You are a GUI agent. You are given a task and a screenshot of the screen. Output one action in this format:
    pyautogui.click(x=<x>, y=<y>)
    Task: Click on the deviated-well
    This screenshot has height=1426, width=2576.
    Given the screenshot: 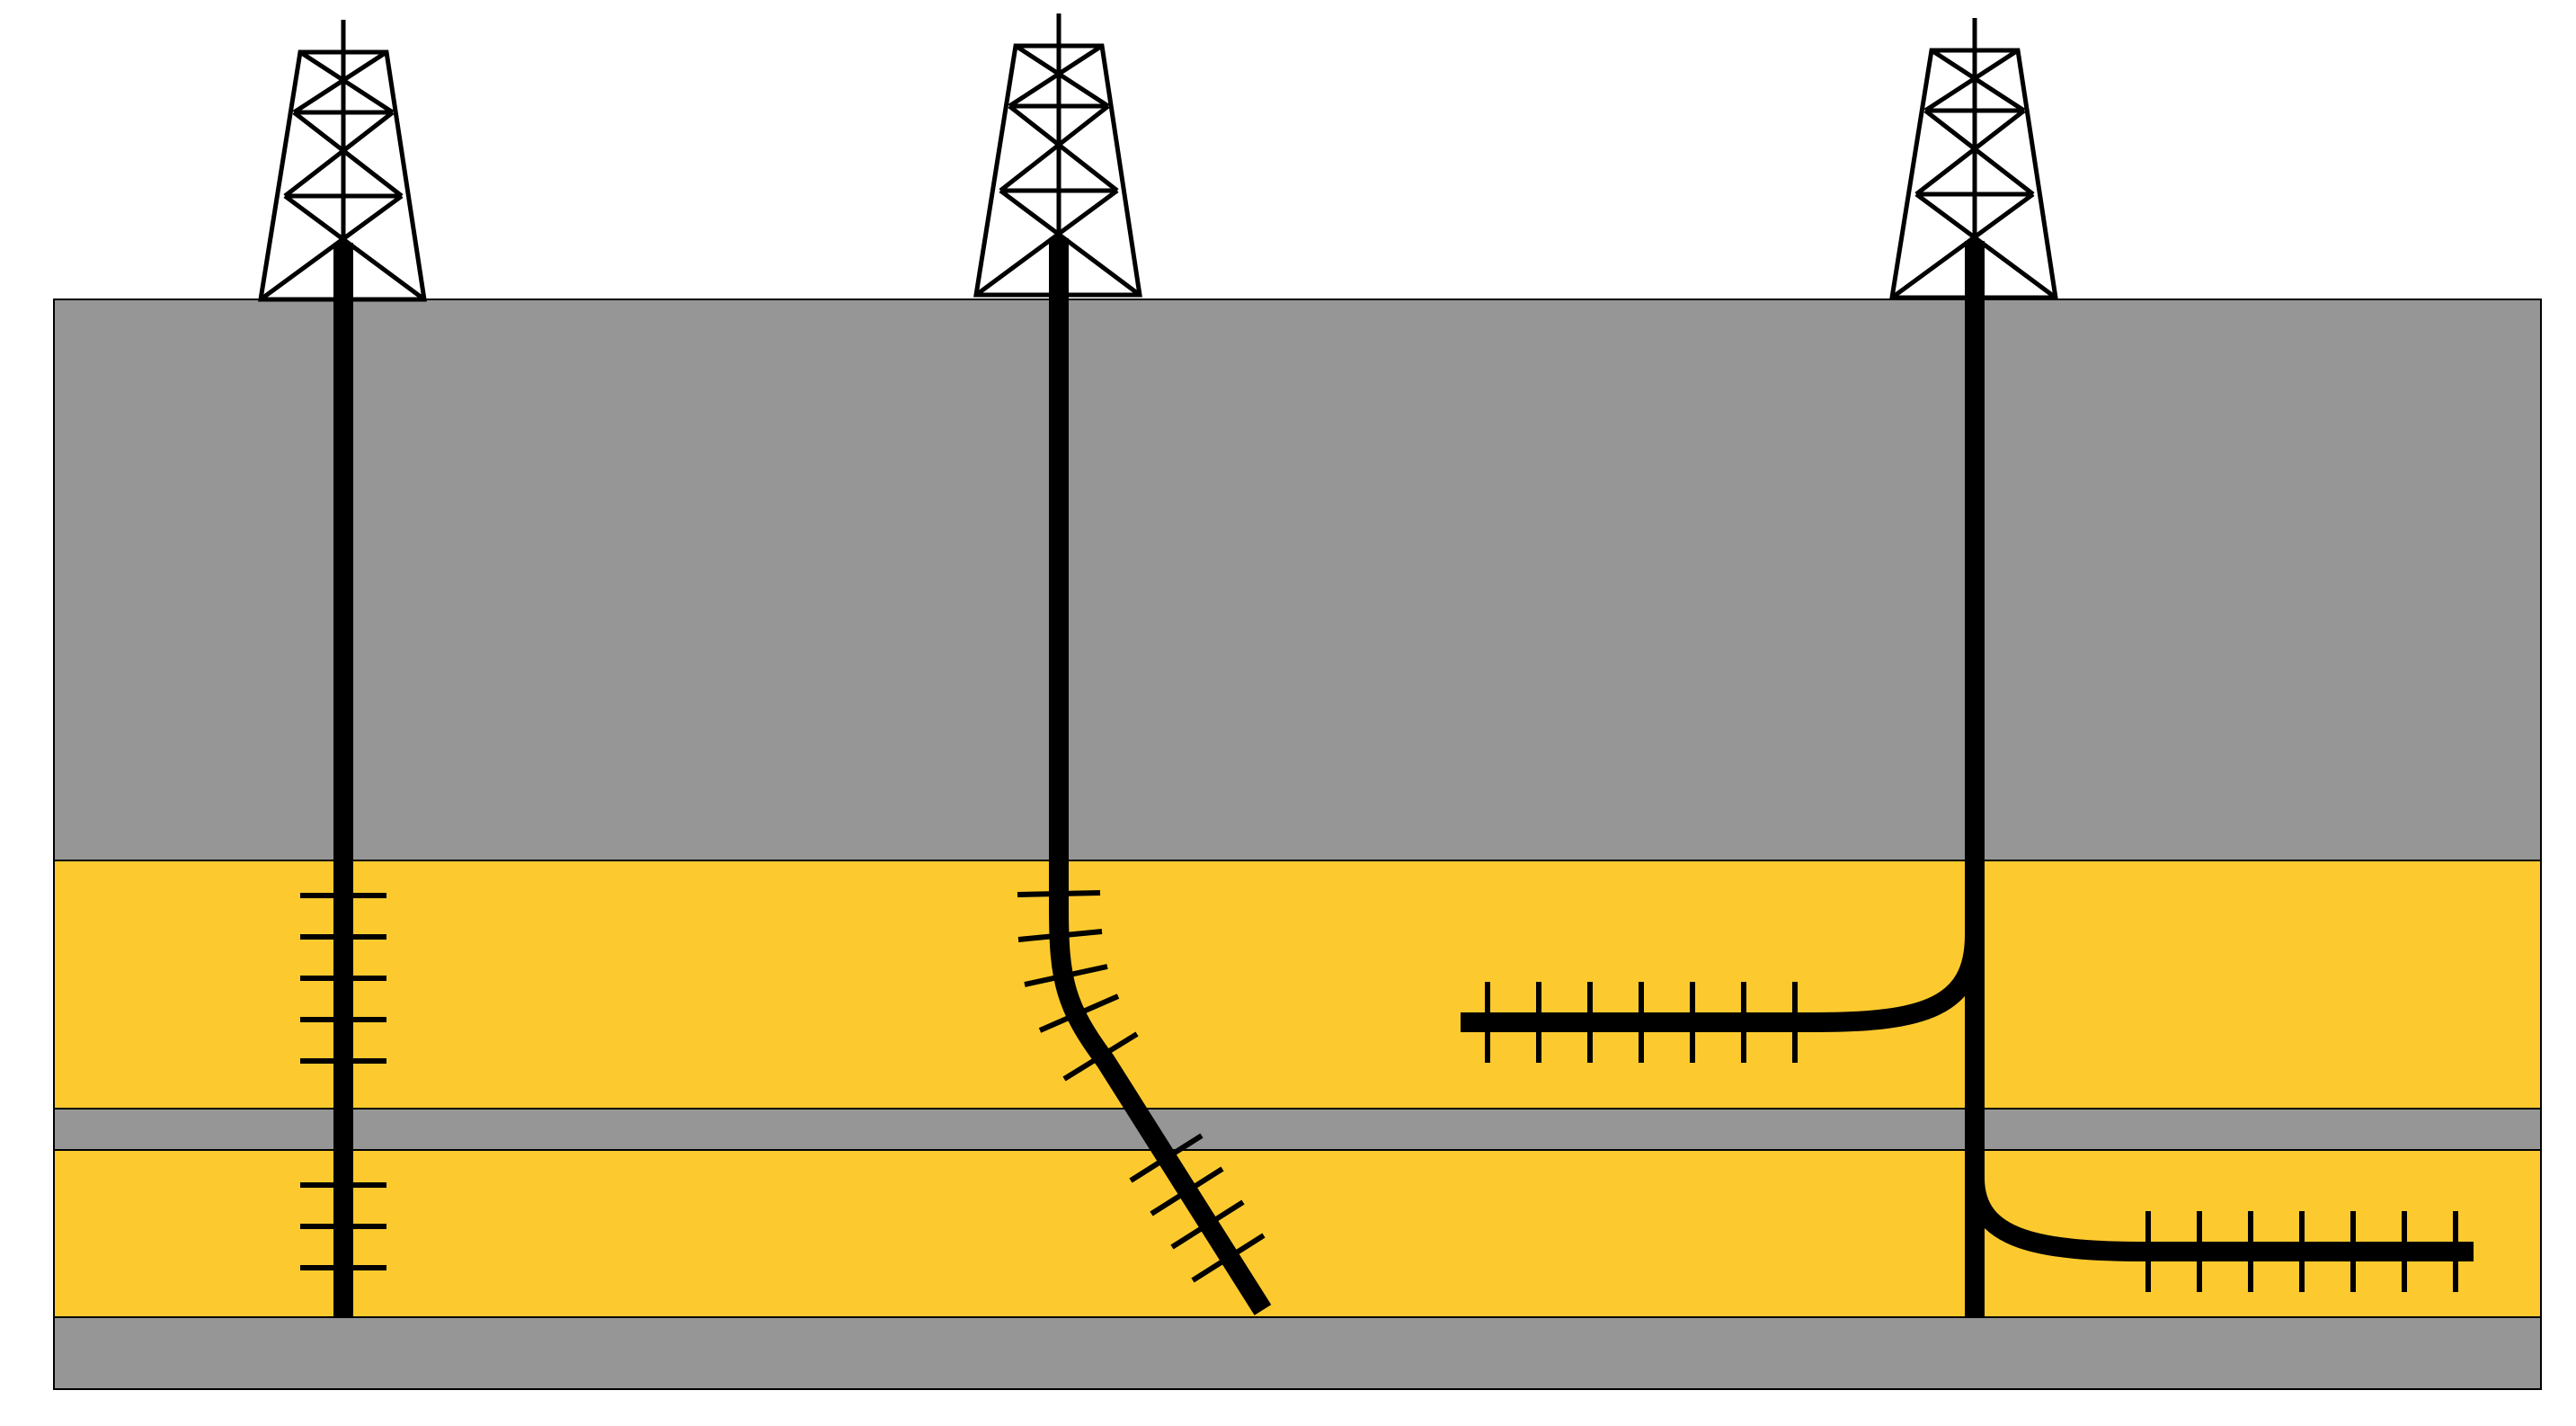 What is the action you would take?
    pyautogui.click(x=1144, y=776)
    